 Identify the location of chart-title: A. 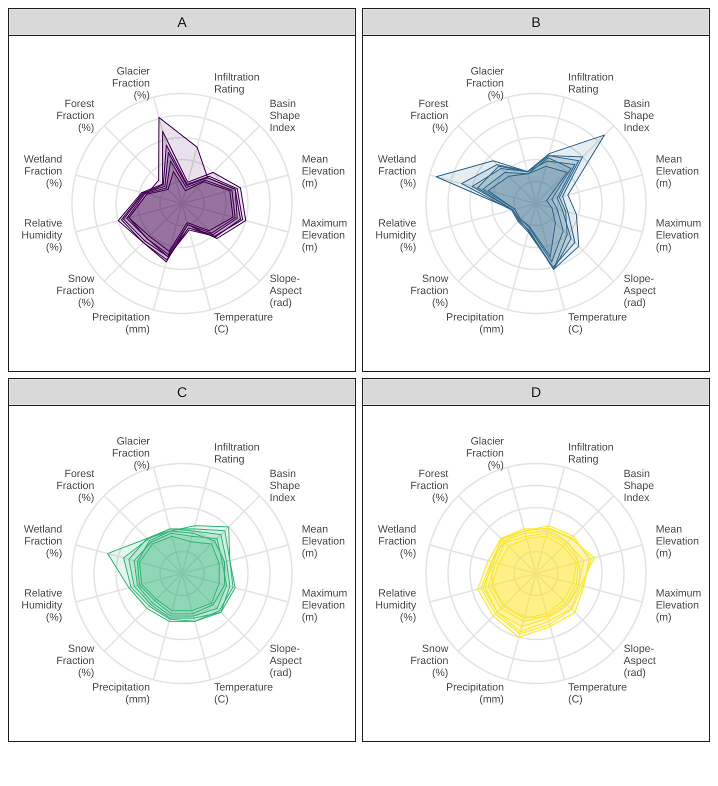
(182, 22).